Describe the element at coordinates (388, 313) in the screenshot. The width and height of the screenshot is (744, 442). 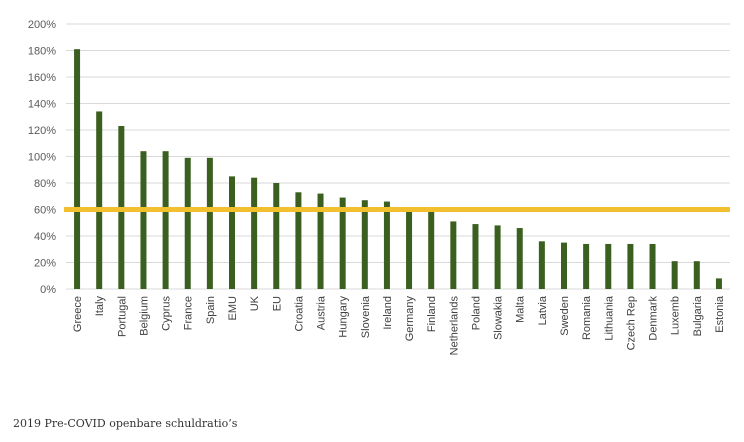
I see `x-tick-label: Ireland` at that location.